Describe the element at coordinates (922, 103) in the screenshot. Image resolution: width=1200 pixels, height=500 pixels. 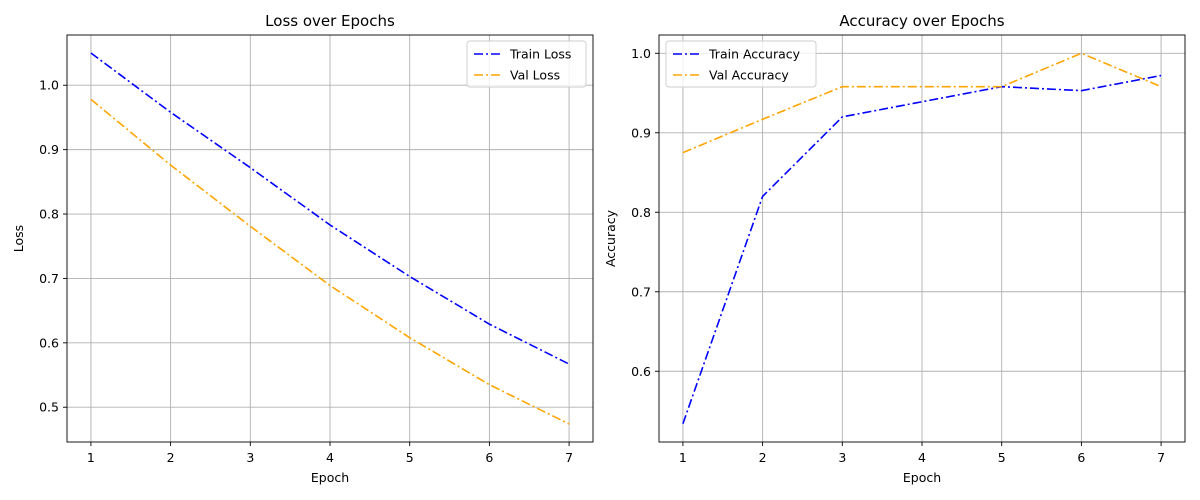
I see `series-line-val-accuracy` at that location.